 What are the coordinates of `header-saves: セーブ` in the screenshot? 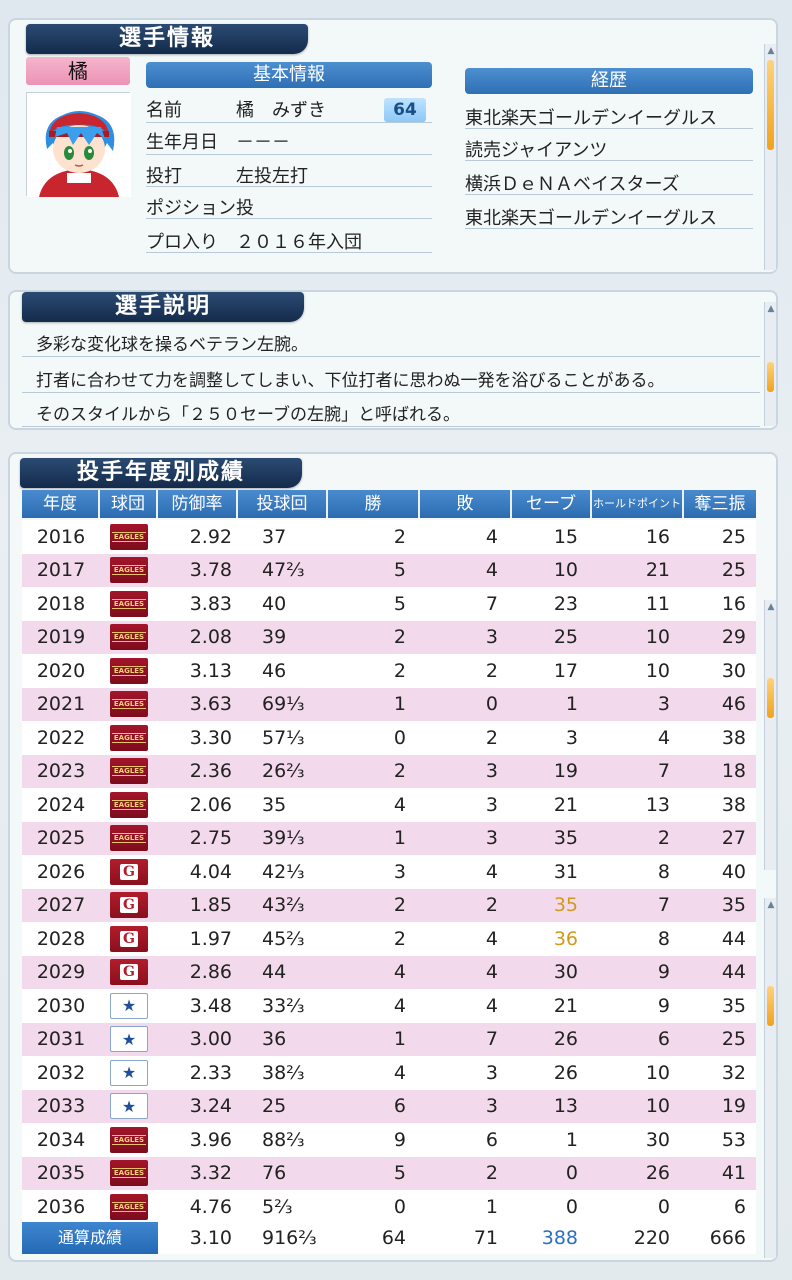 It's located at (552, 504).